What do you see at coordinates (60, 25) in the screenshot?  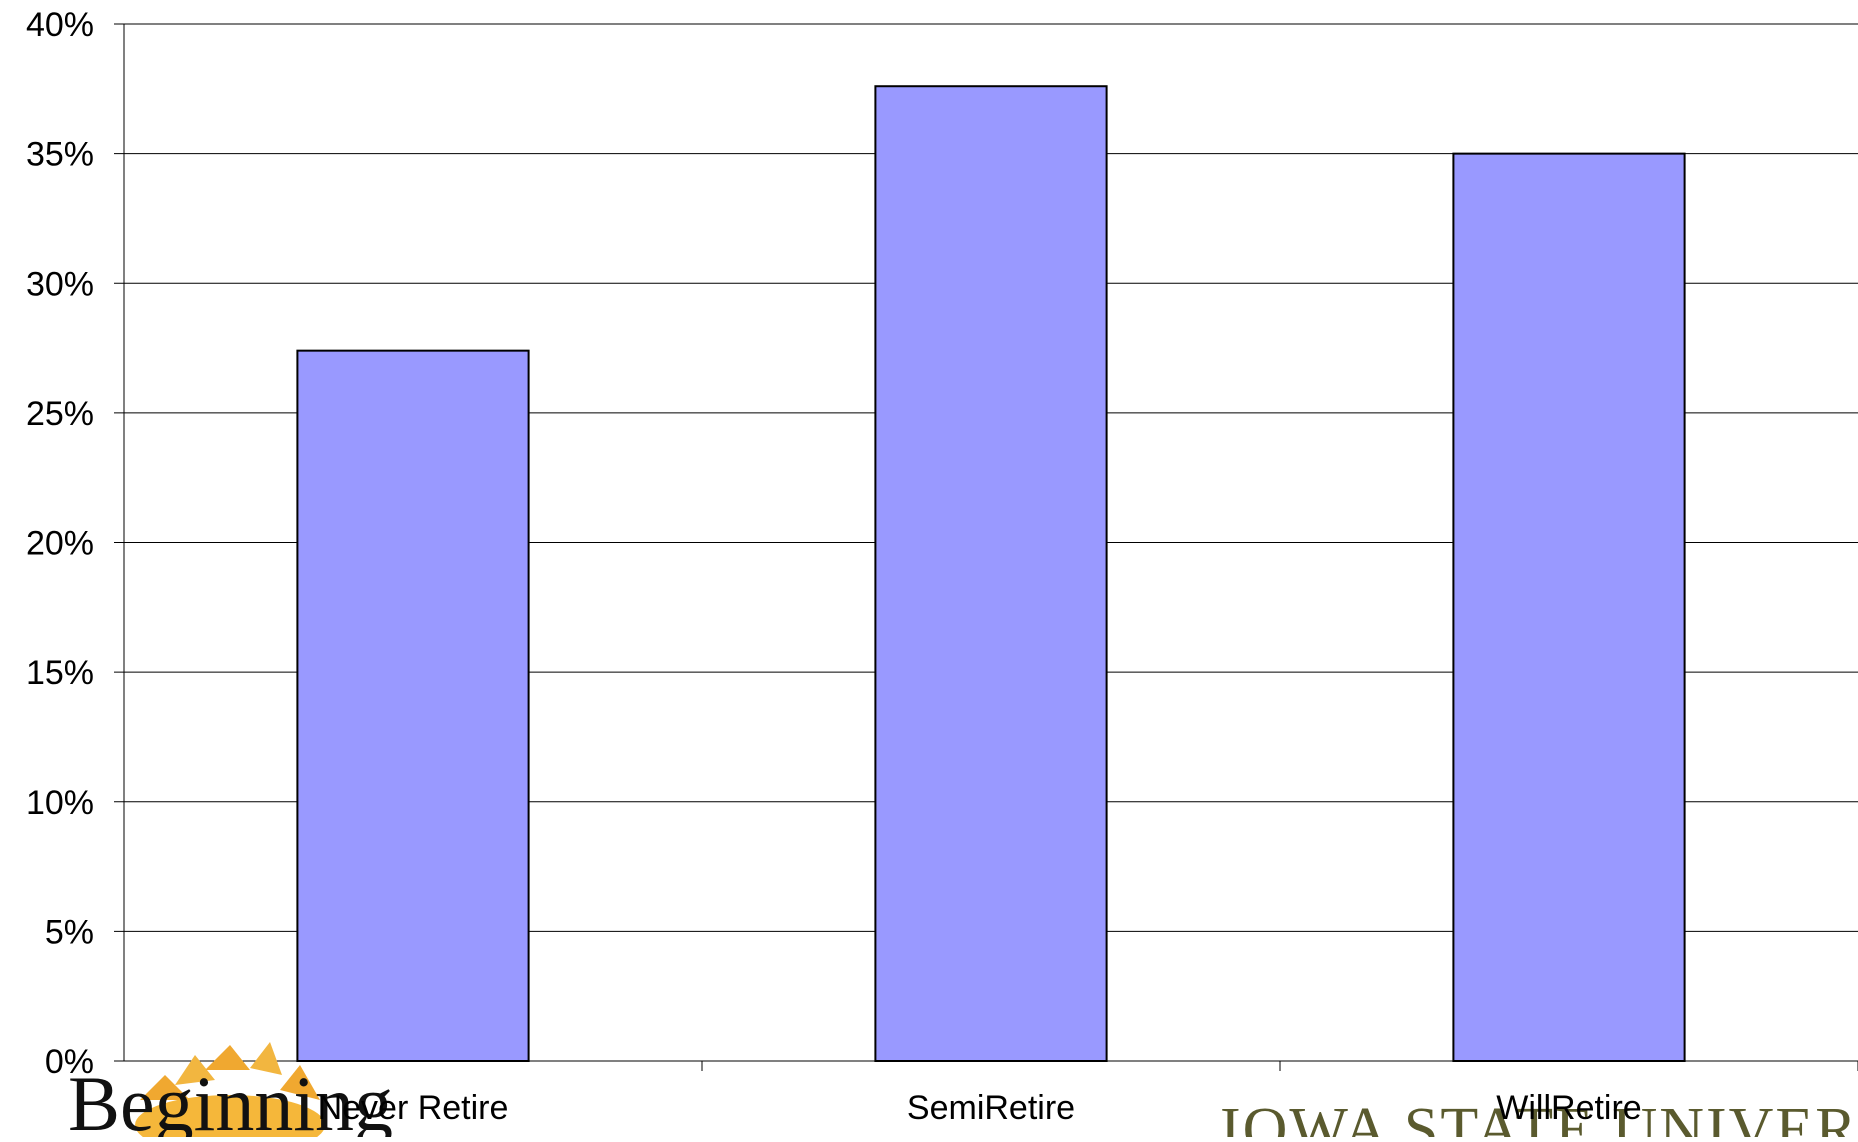 I see `y-tick-label: 40%` at bounding box center [60, 25].